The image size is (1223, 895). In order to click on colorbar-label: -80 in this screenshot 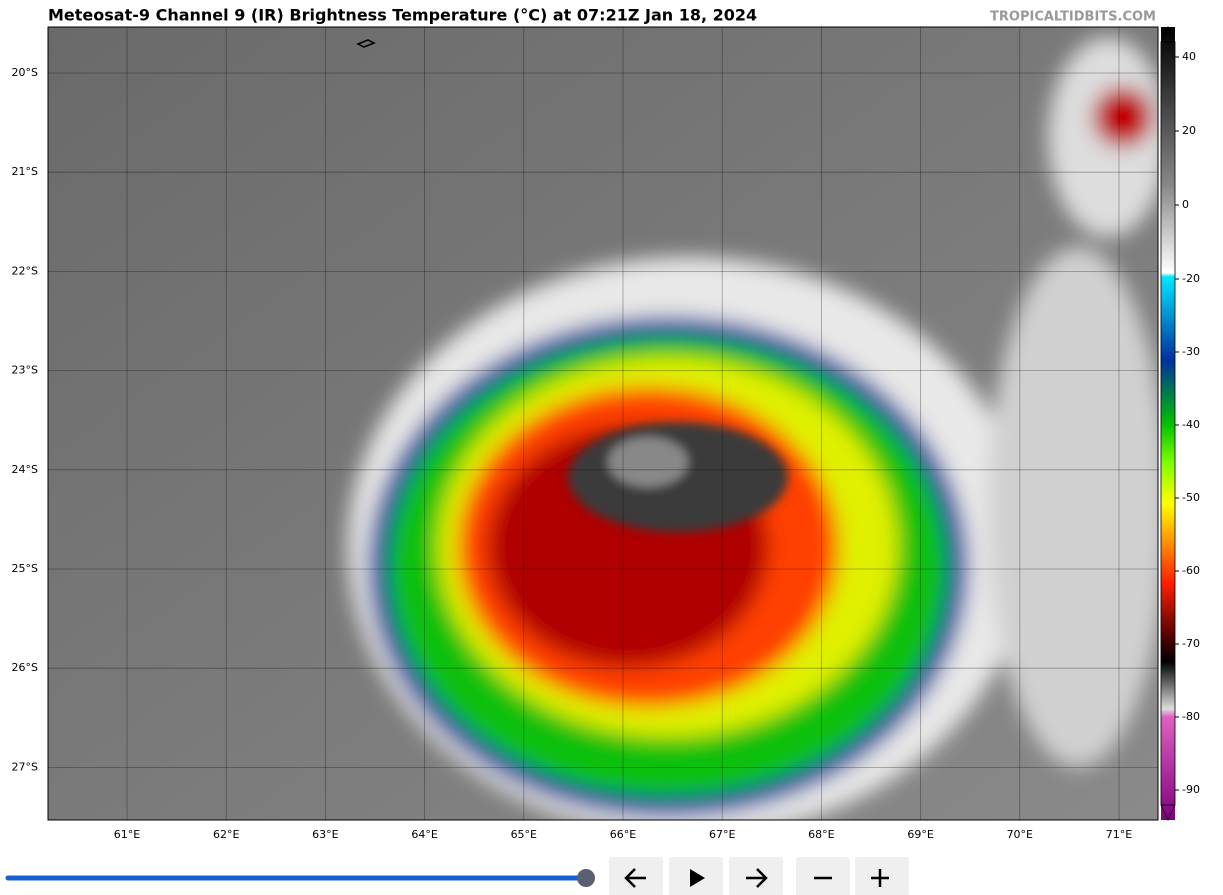, I will do `click(1191, 716)`.